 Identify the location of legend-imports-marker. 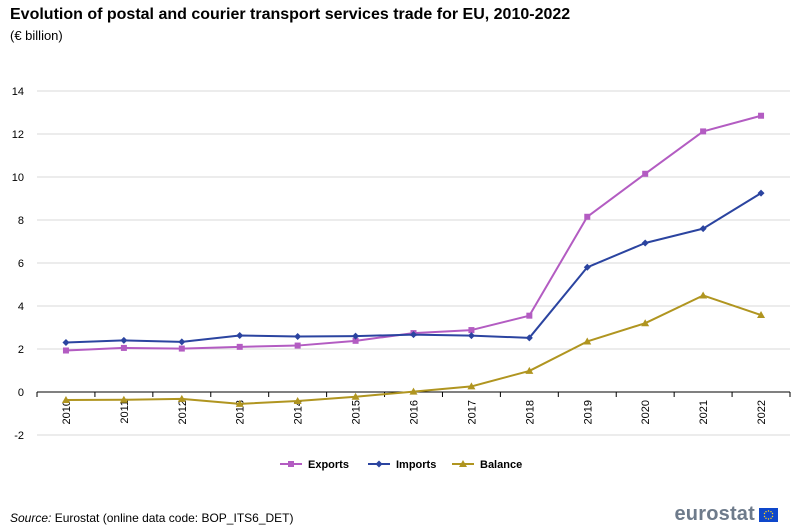
(379, 464).